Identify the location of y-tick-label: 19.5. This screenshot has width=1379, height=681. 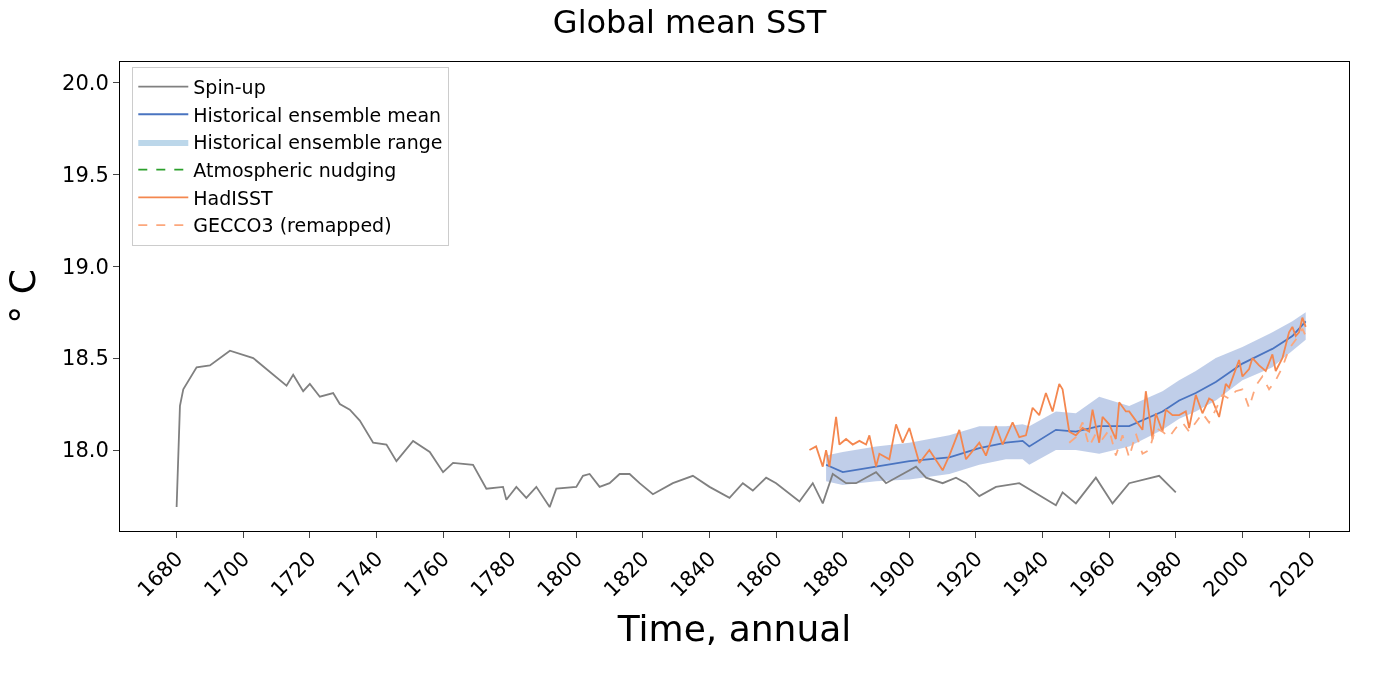
(85, 174).